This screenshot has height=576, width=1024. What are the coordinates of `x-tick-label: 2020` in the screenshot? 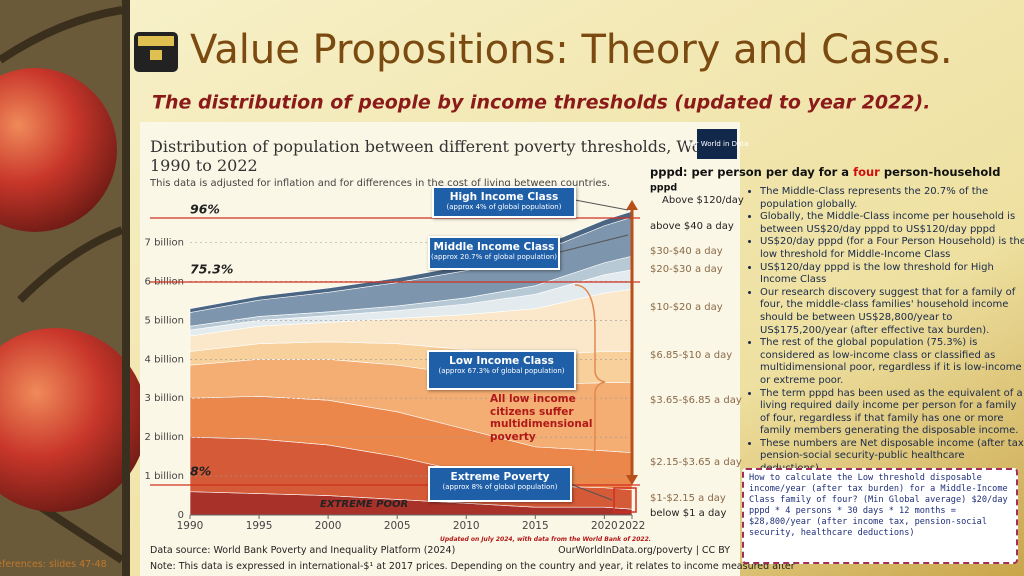 It's located at (604, 526).